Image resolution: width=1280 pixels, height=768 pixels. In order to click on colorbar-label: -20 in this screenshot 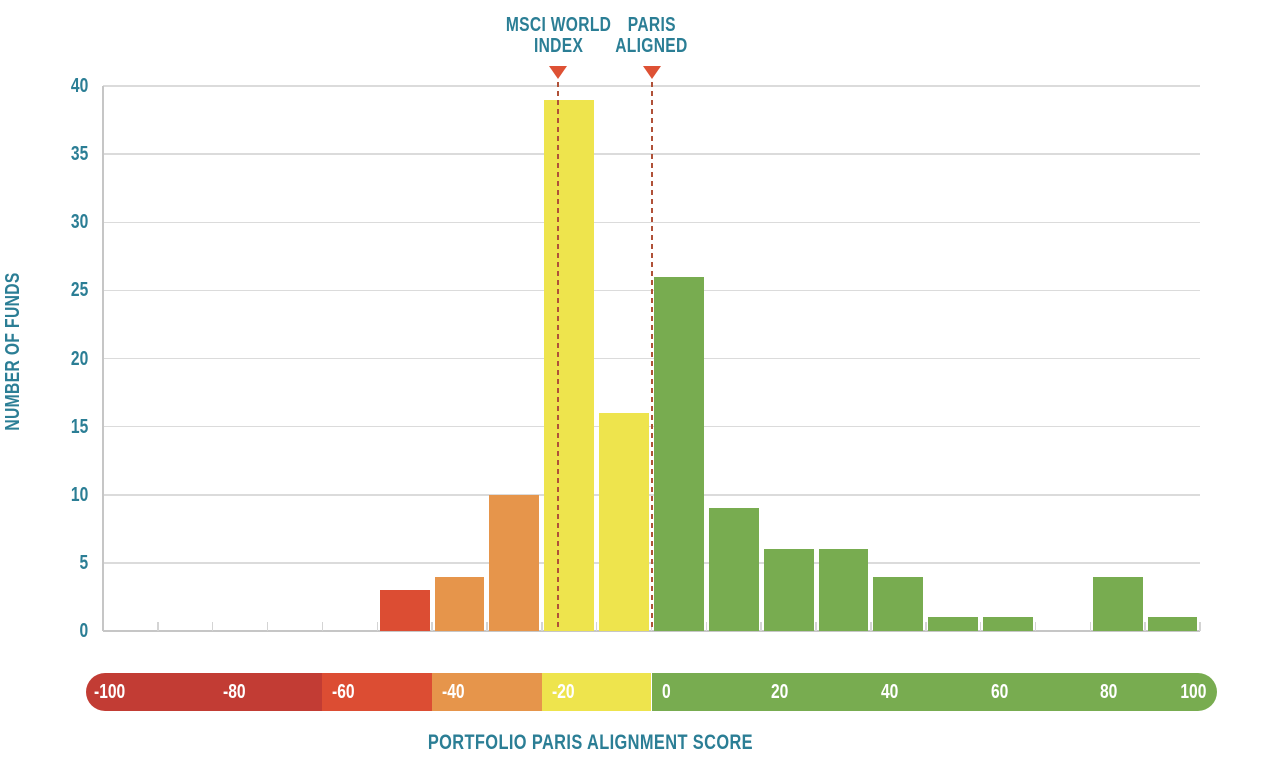, I will do `click(566, 692)`.